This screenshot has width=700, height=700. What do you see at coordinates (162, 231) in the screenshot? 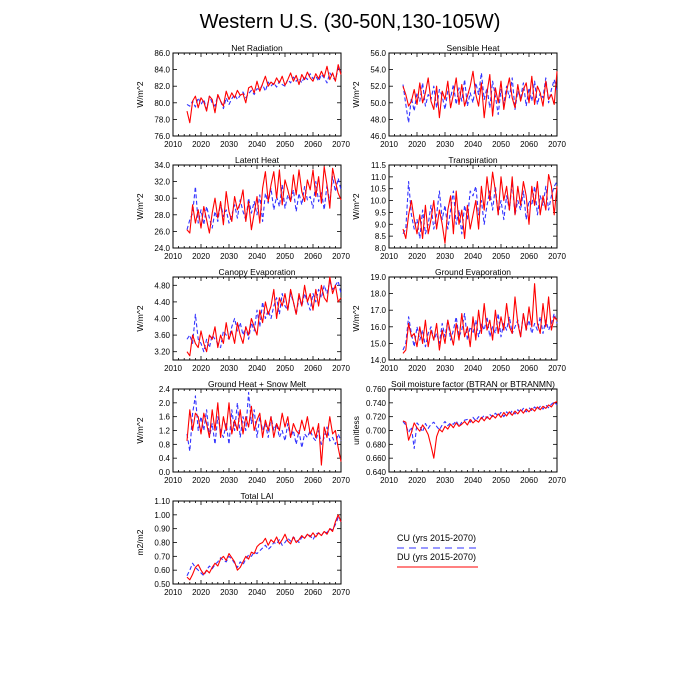
I see `y-tick-label: 26.0` at bounding box center [162, 231].